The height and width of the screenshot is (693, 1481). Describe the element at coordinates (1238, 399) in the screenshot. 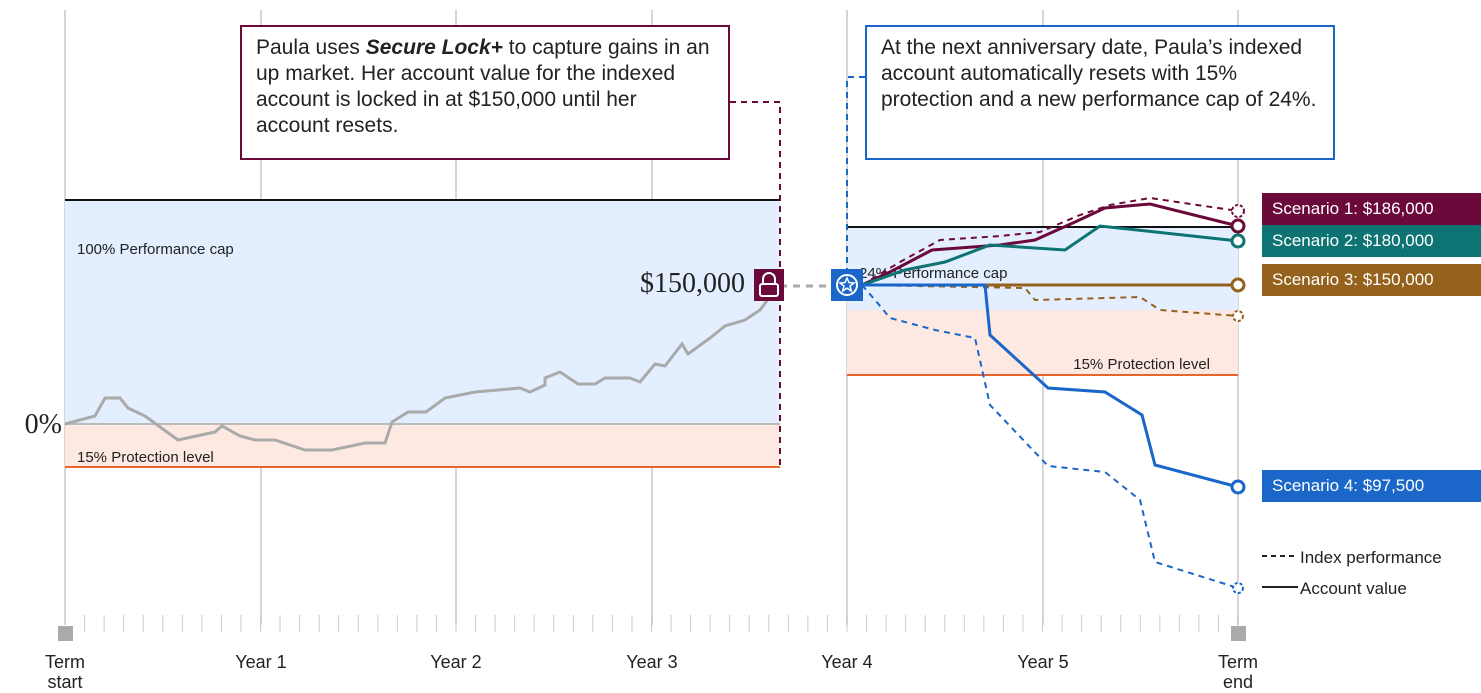

I see `scenario-ends` at that location.